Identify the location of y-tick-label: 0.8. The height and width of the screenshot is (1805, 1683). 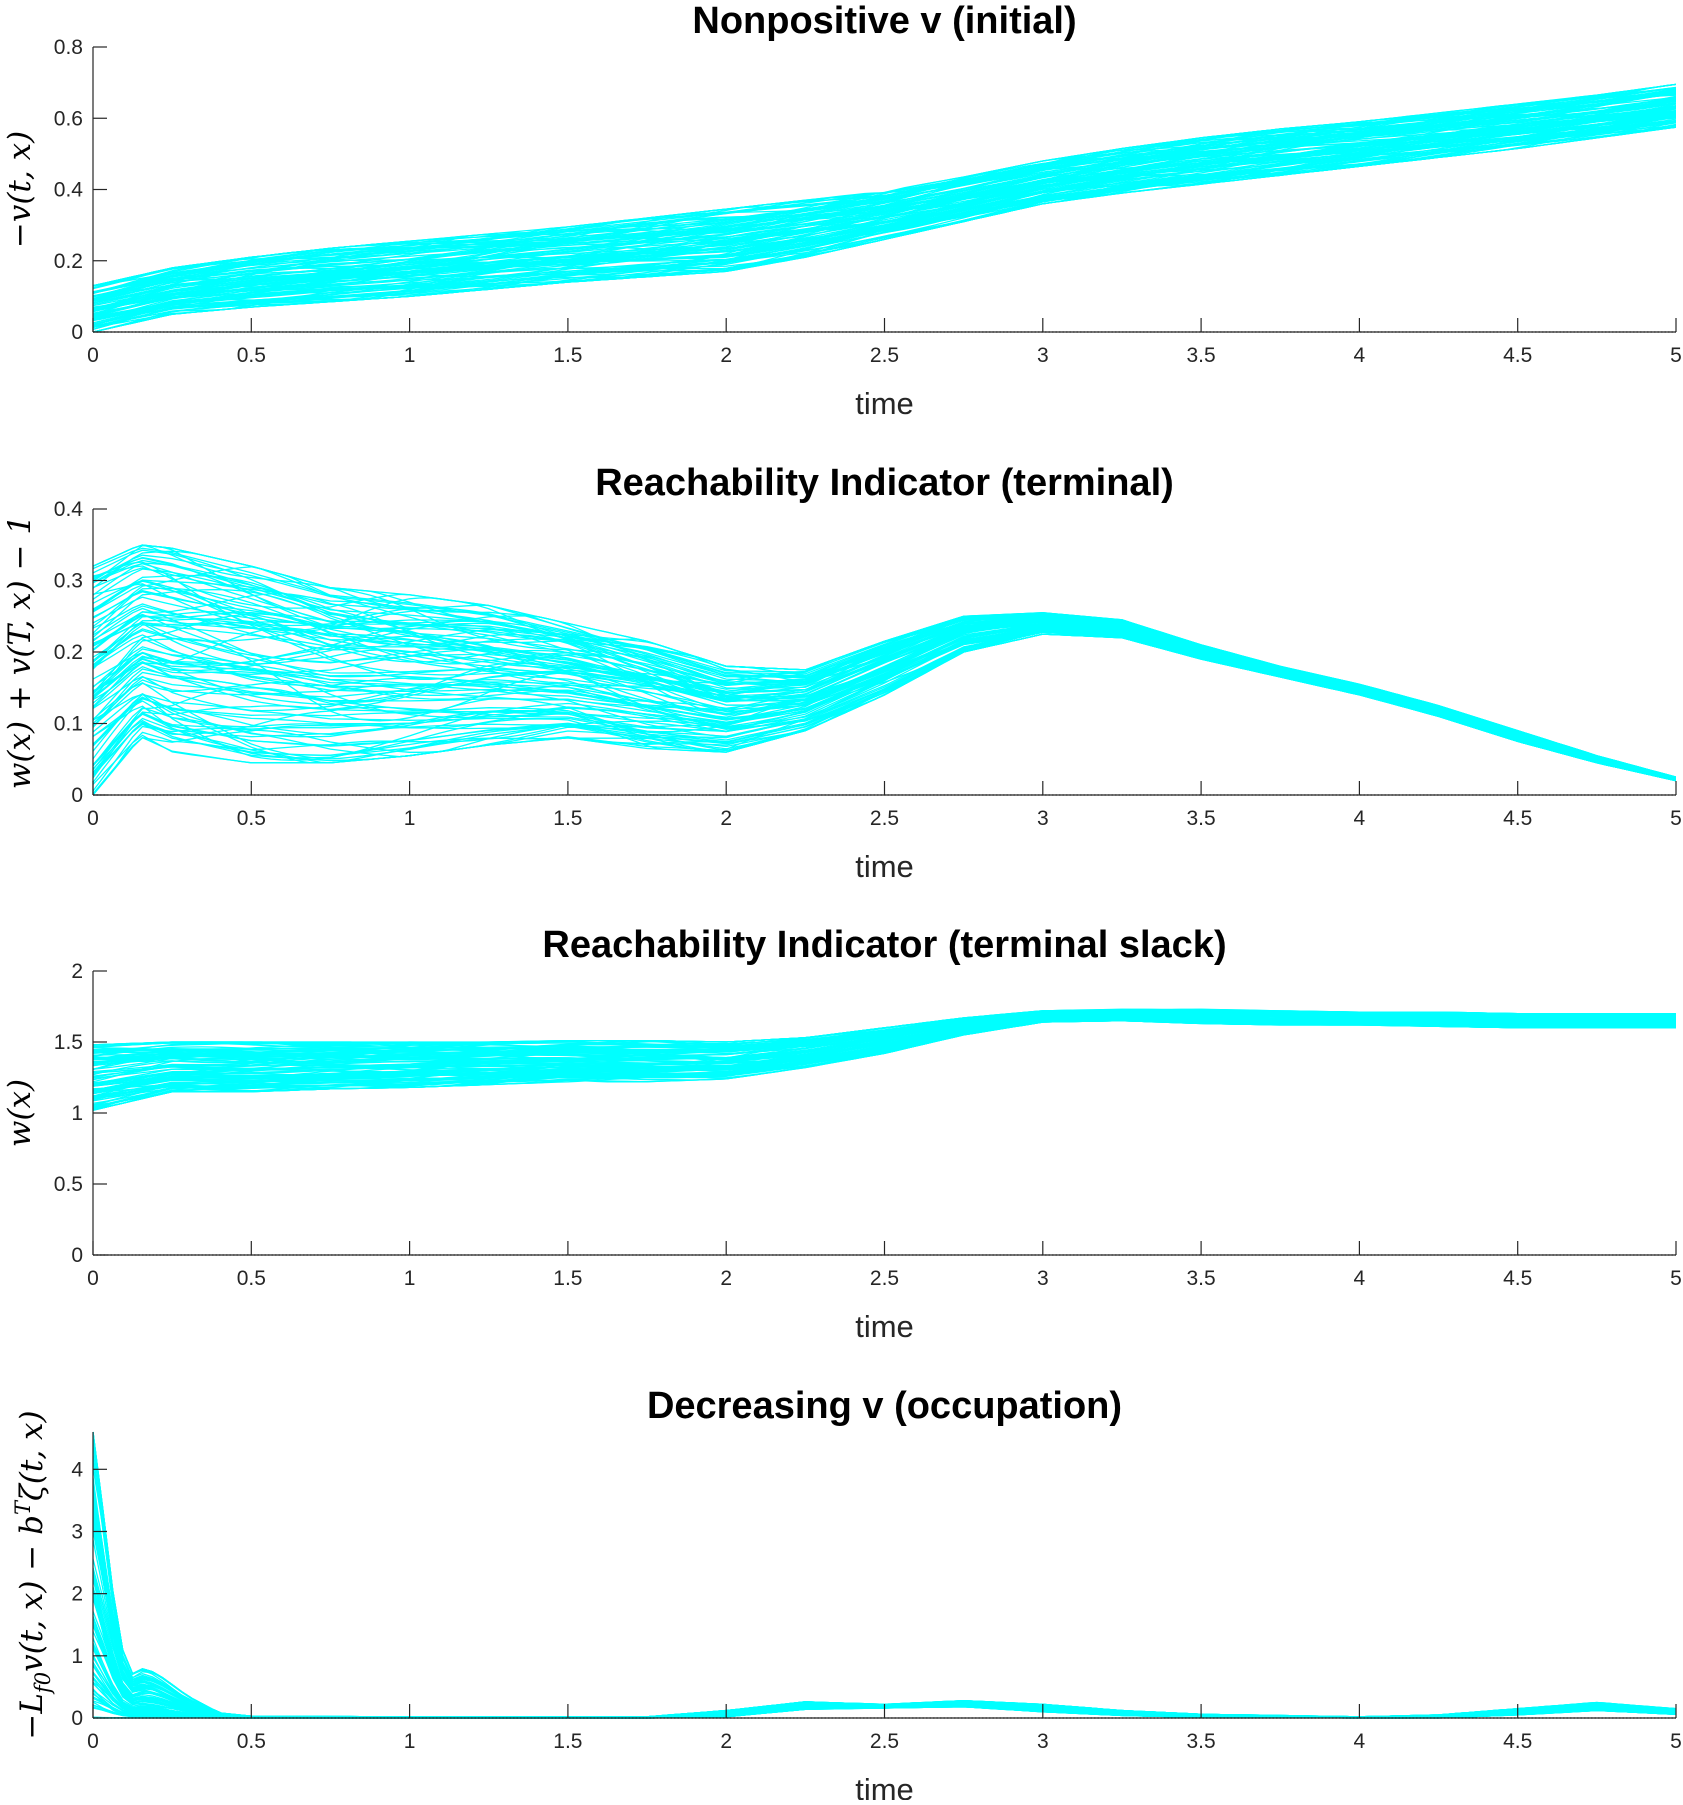
(68, 47).